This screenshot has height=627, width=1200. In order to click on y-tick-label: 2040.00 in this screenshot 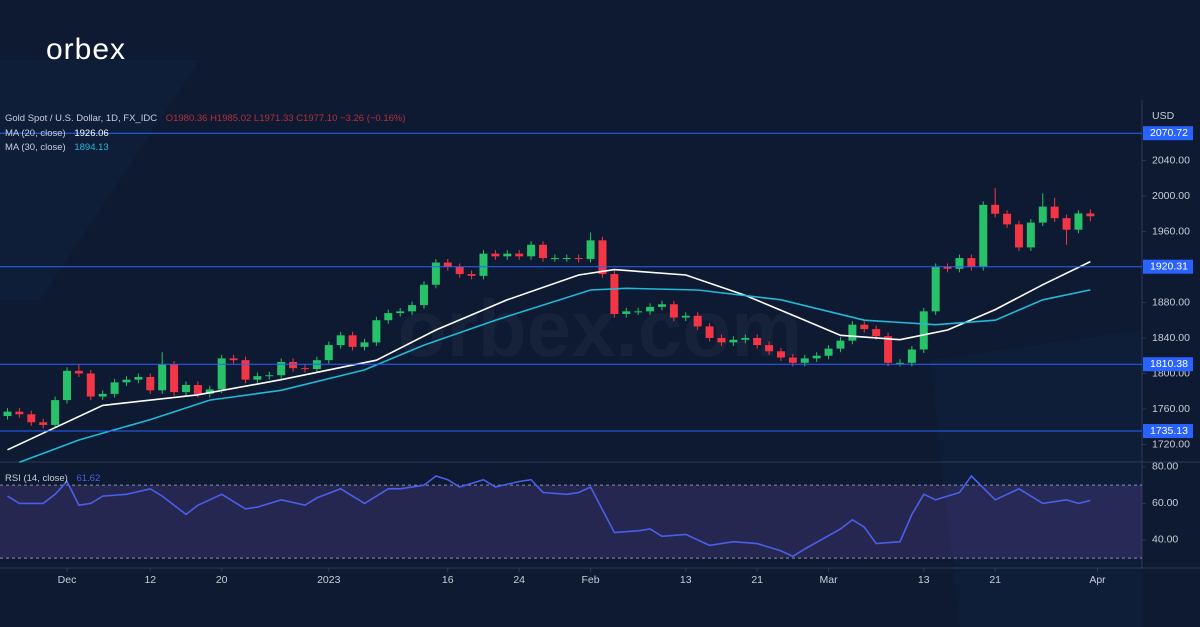, I will do `click(1171, 160)`.